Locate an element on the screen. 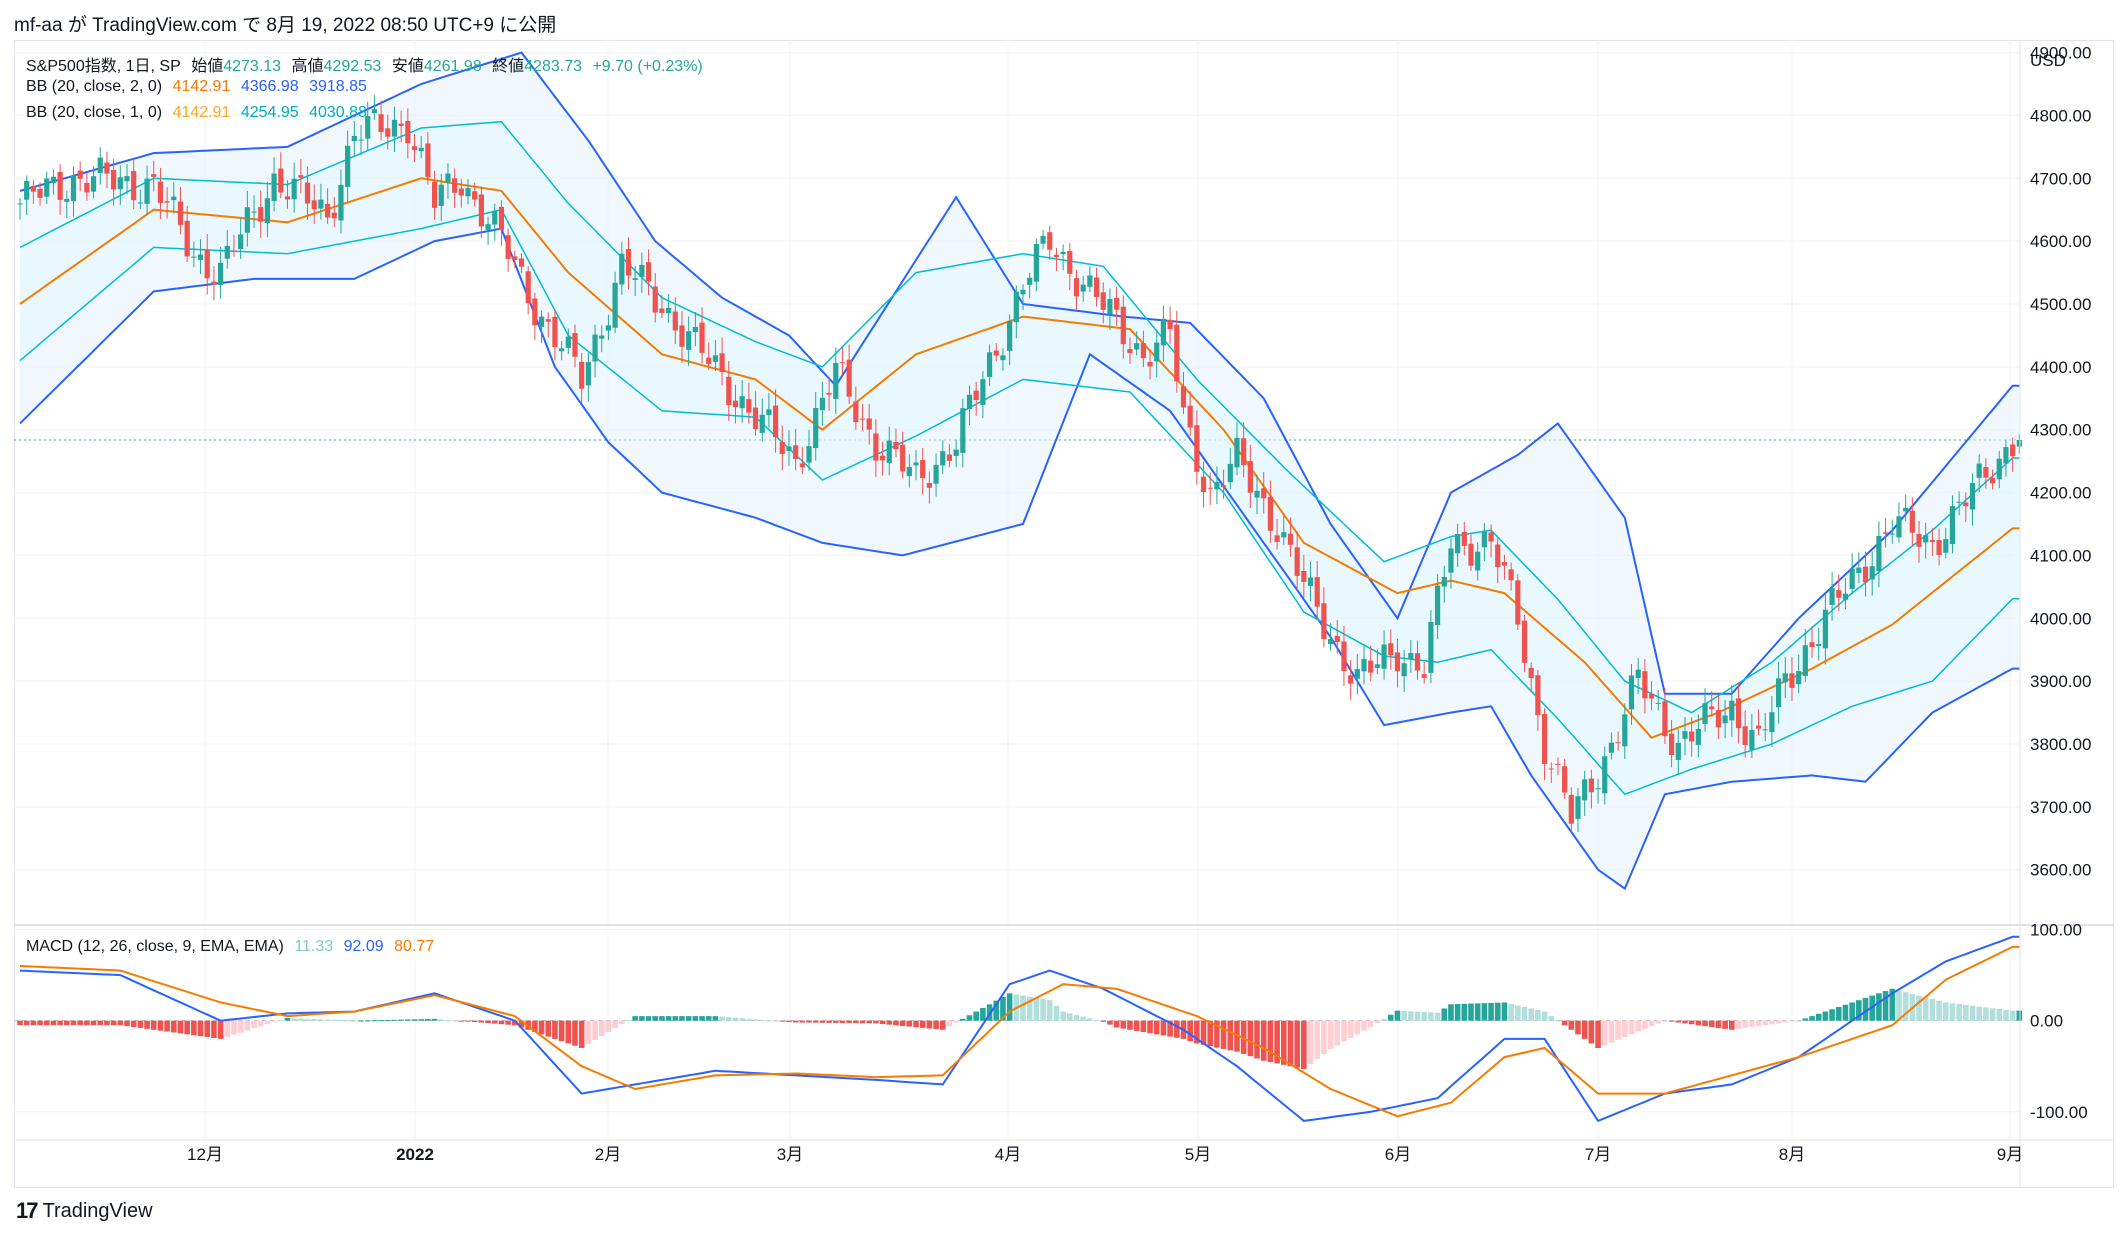 The width and height of the screenshot is (2127, 1234). legend-bb1-upper: 4254.95 is located at coordinates (269, 112).